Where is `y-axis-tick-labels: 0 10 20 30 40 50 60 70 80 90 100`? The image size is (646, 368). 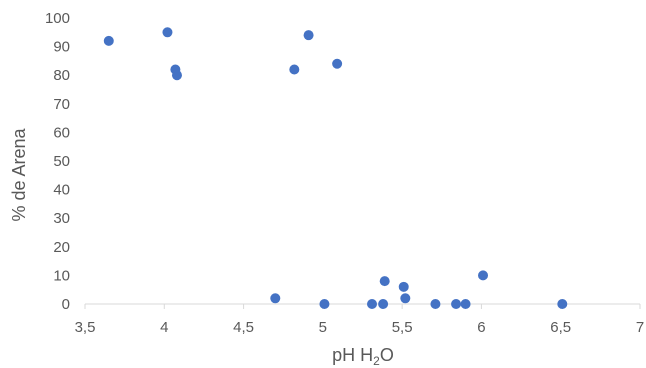 y-axis-tick-labels: 0 10 20 30 40 50 60 70 80 90 100 is located at coordinates (57, 161).